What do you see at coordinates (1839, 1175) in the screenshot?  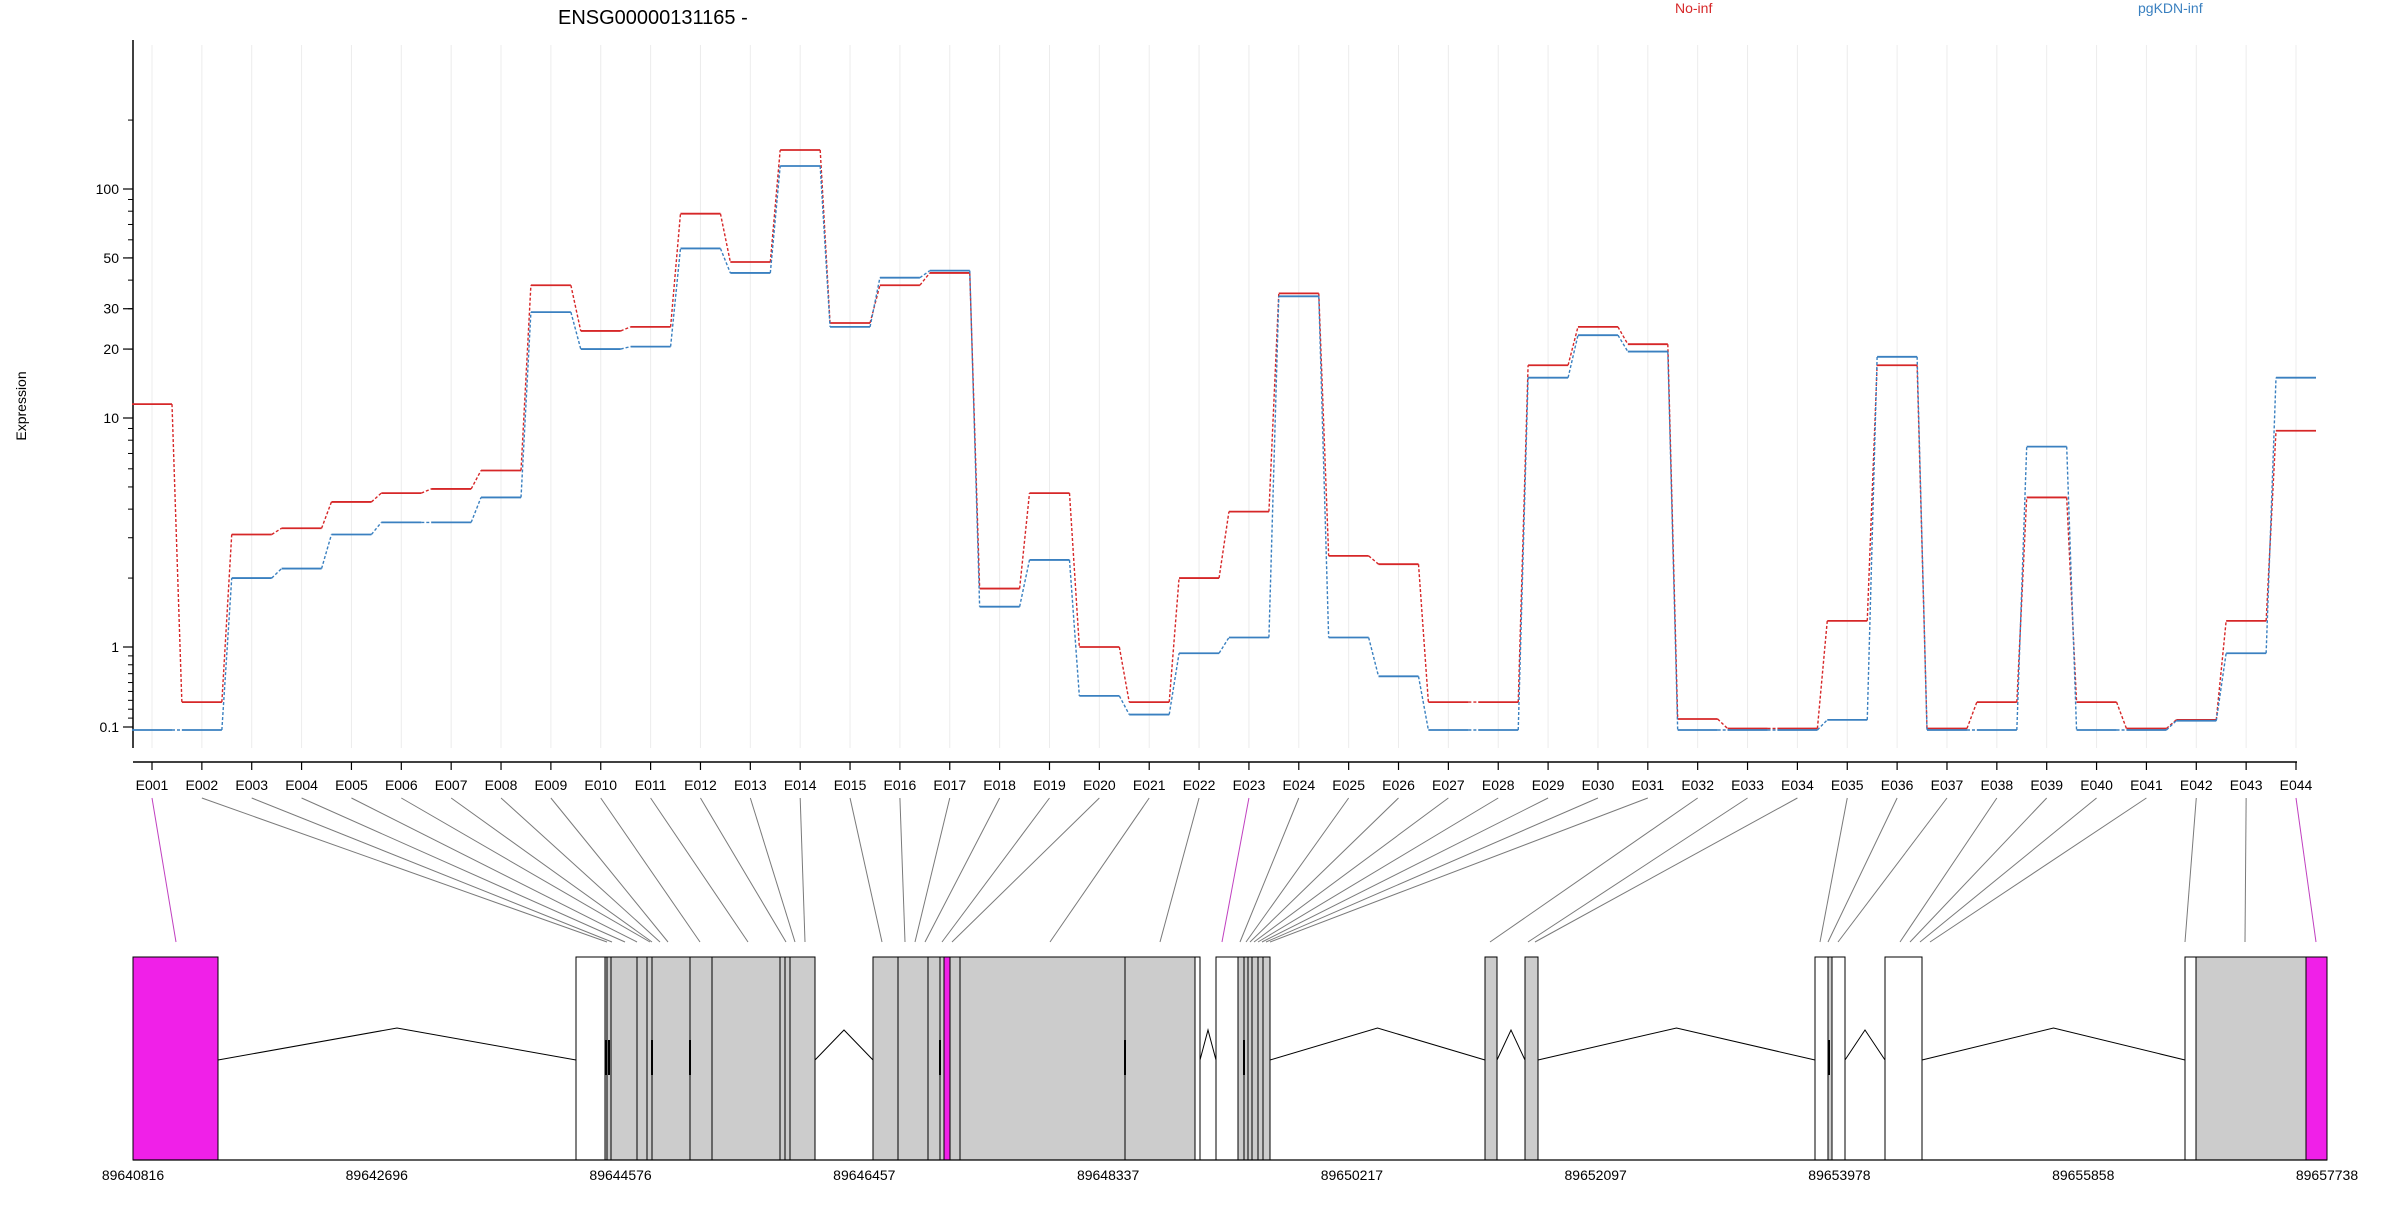 I see `coordinate-label: 89653978` at bounding box center [1839, 1175].